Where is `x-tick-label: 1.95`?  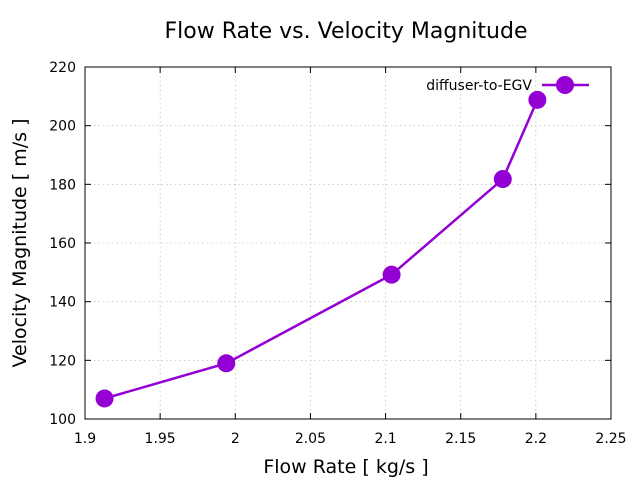 x-tick-label: 1.95 is located at coordinates (160, 439).